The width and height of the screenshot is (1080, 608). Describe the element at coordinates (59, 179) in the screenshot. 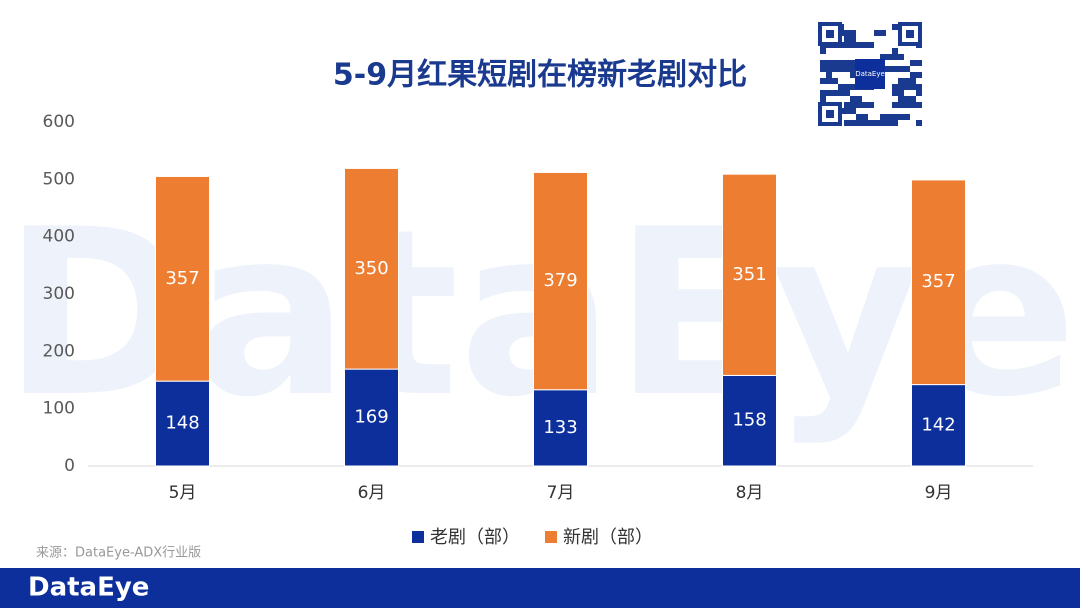

I see `y-tick-label: 500` at that location.